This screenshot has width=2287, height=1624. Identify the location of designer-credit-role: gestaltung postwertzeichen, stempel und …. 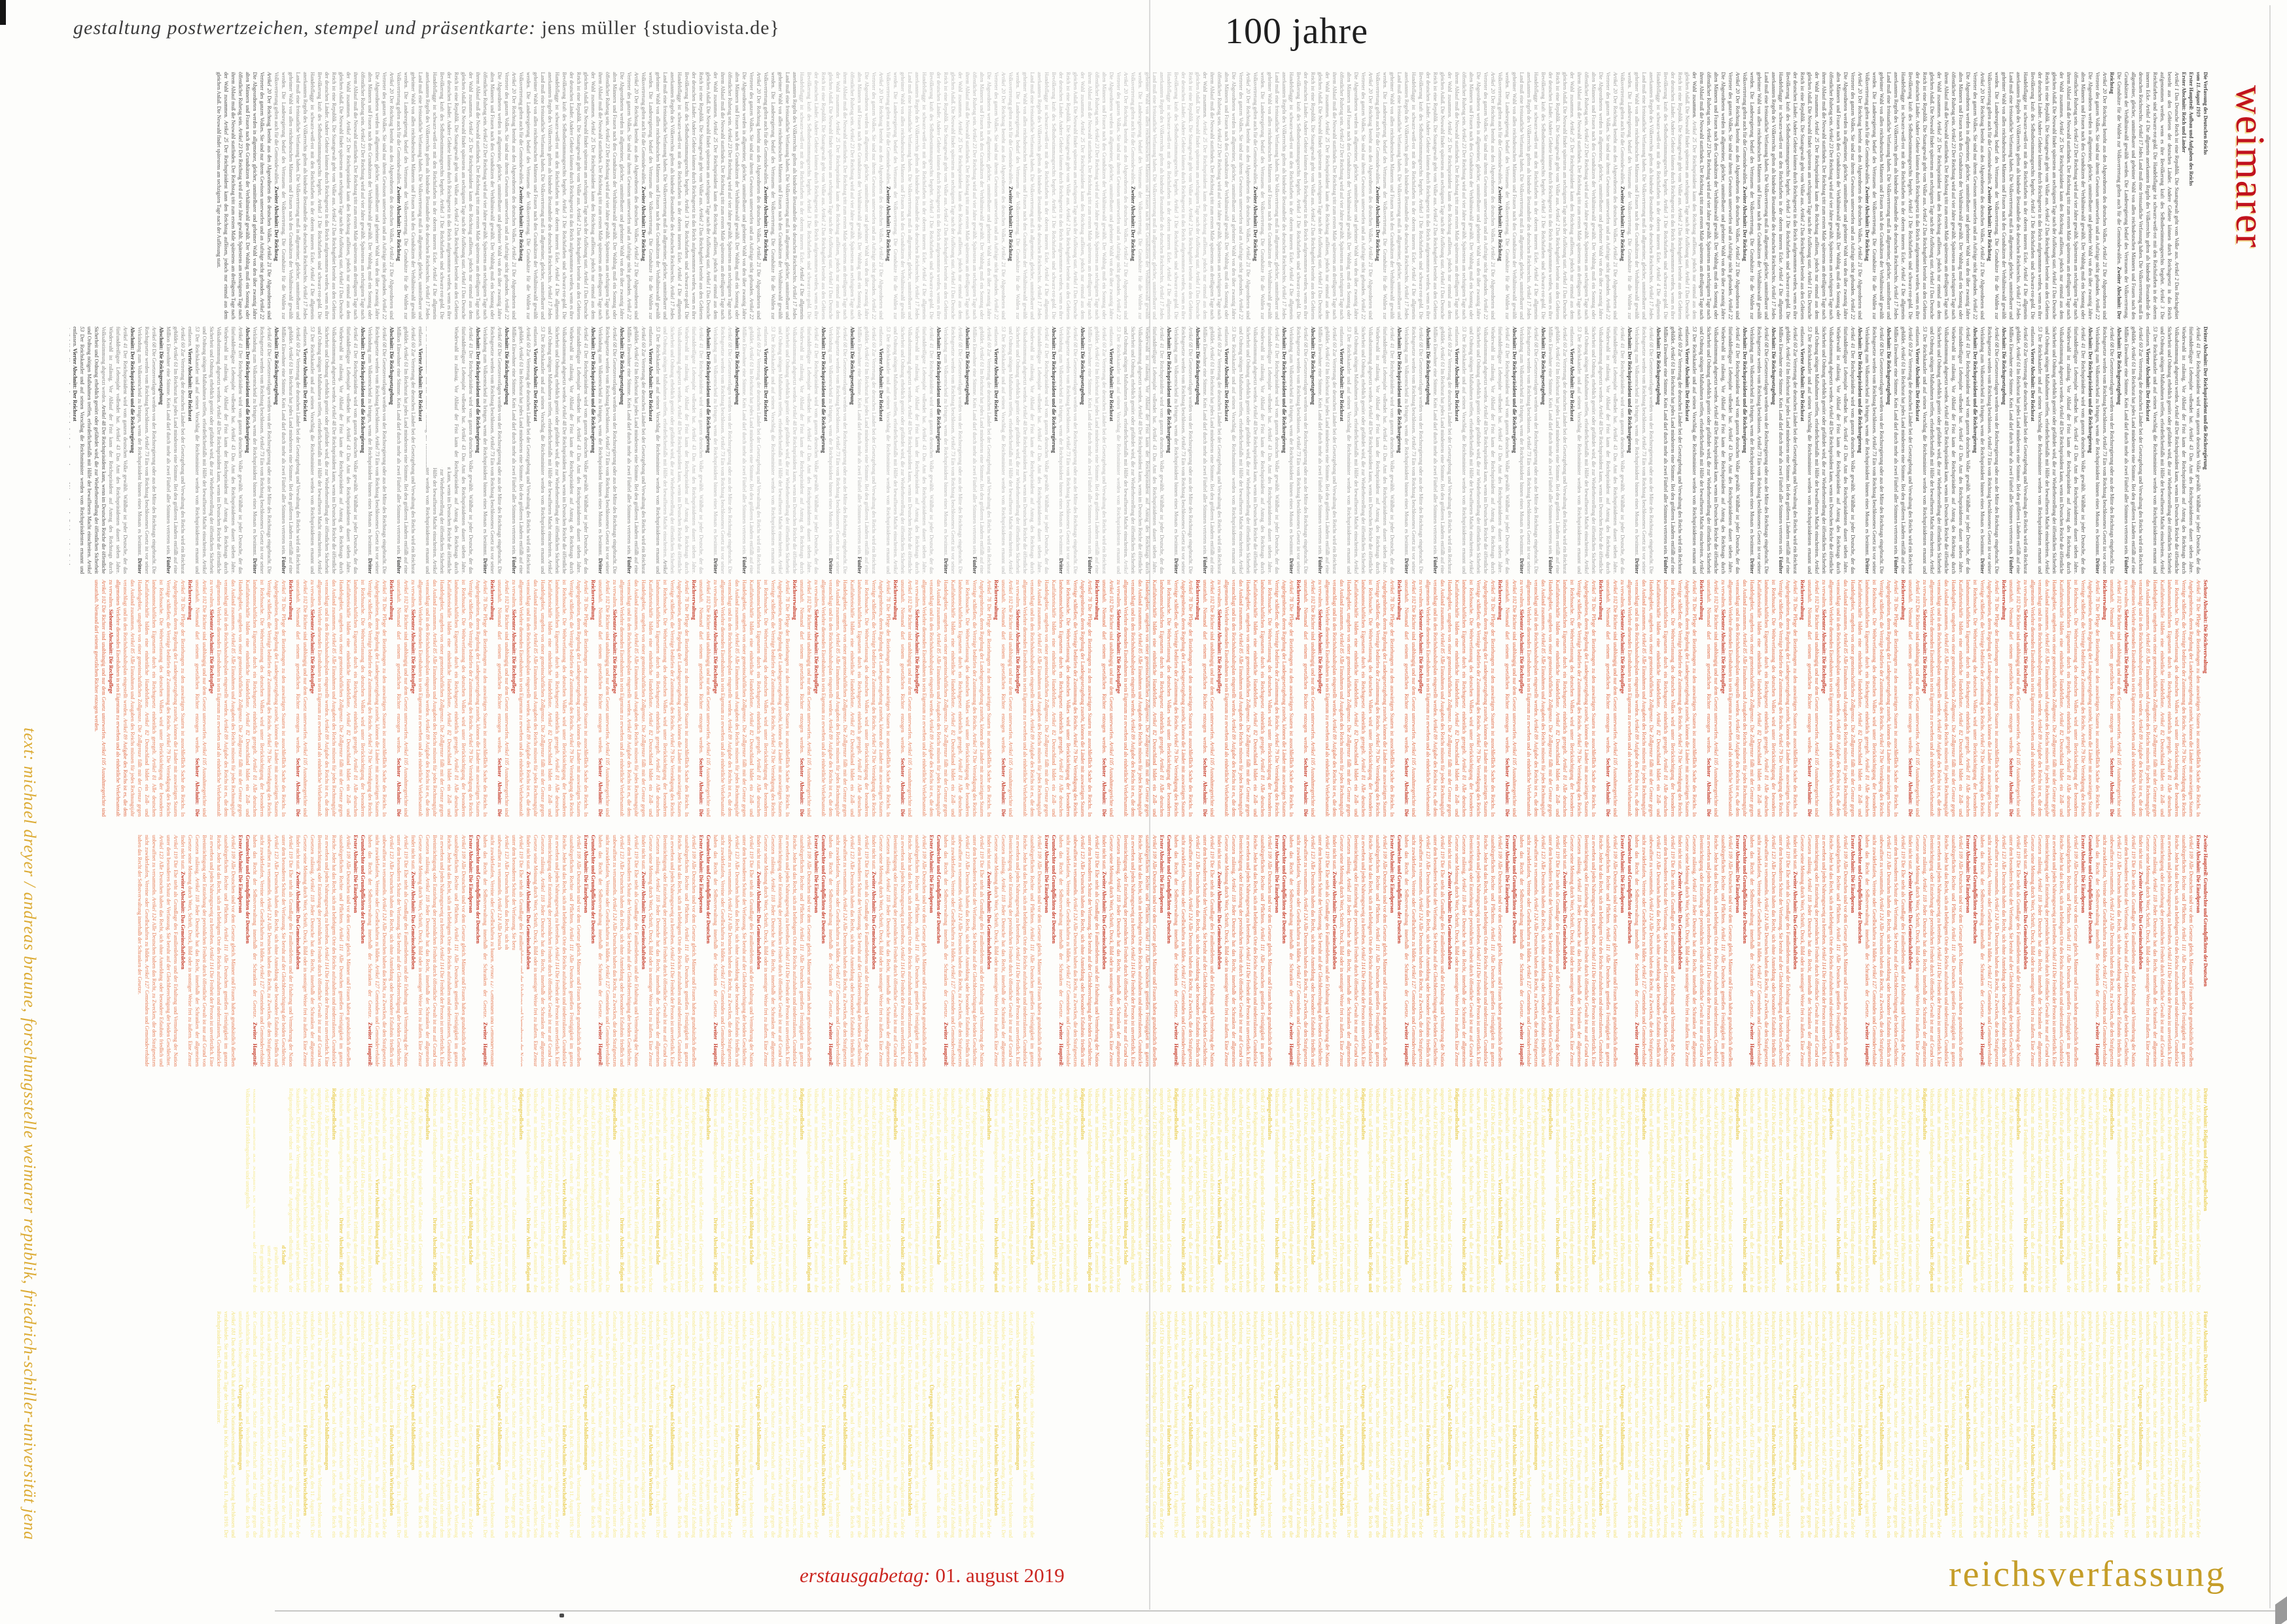
(307, 28).